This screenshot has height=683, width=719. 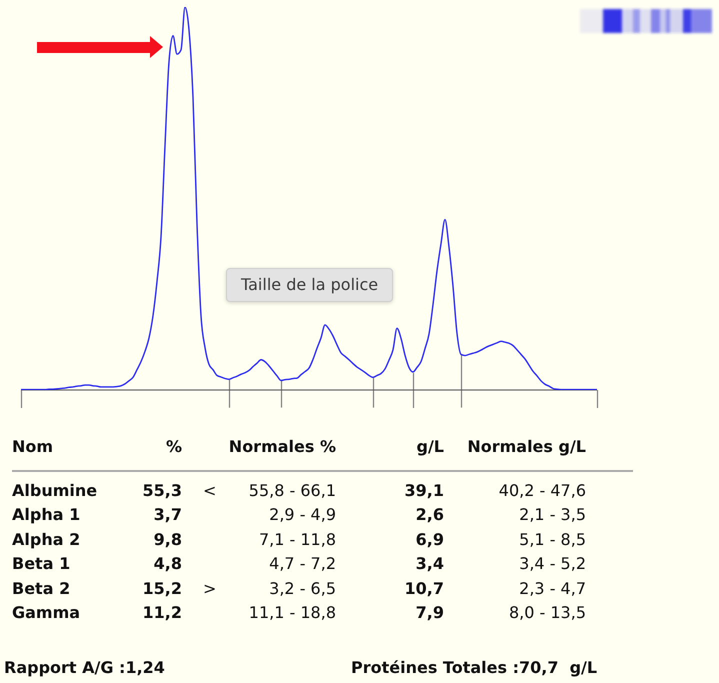 What do you see at coordinates (209, 588) in the screenshot?
I see `data-label: >` at bounding box center [209, 588].